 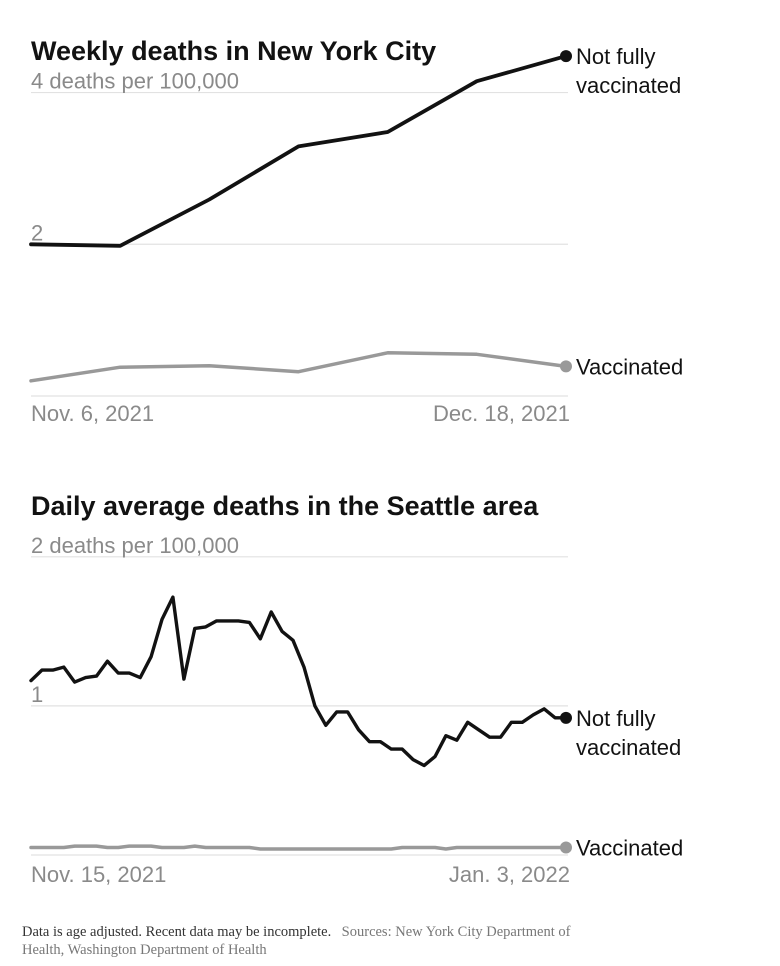 I want to click on nyc-xlabel-start: Nov. 6, 2021, so click(x=92, y=413).